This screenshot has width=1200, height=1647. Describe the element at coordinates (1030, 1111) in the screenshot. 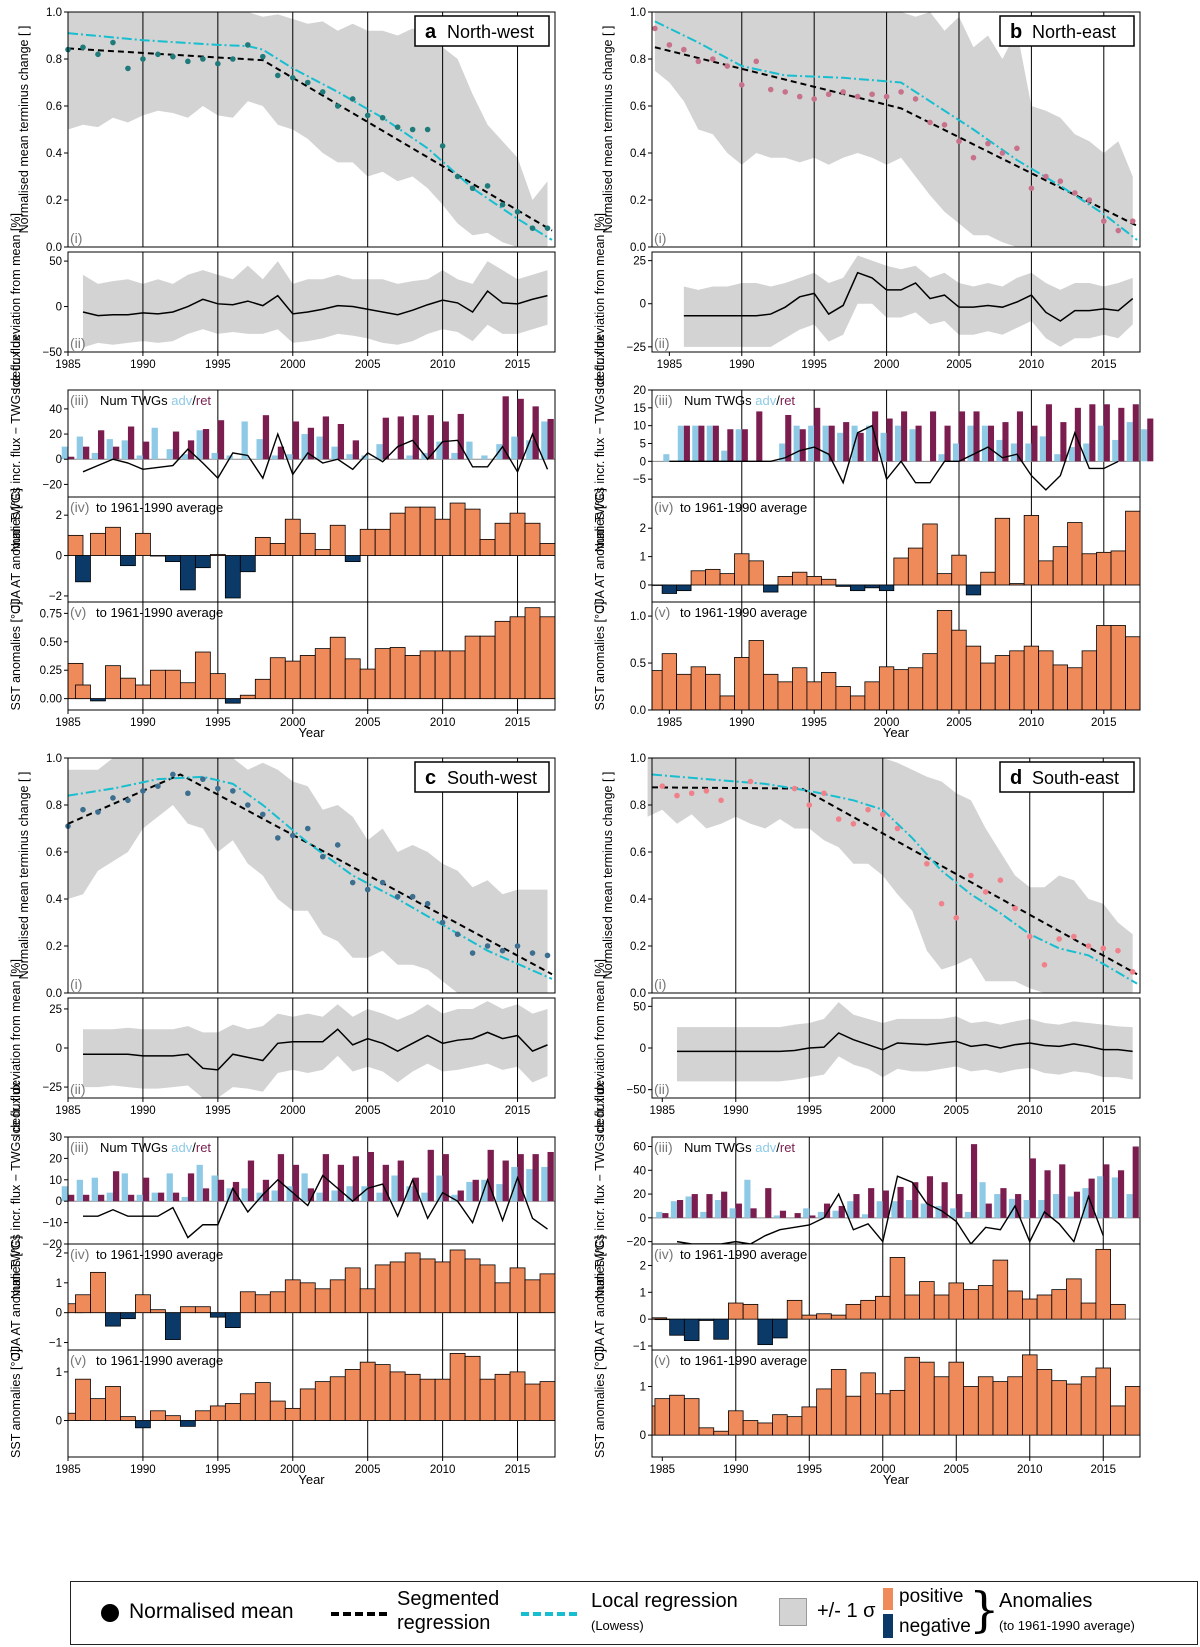

I see `xtick-label: 2010` at that location.